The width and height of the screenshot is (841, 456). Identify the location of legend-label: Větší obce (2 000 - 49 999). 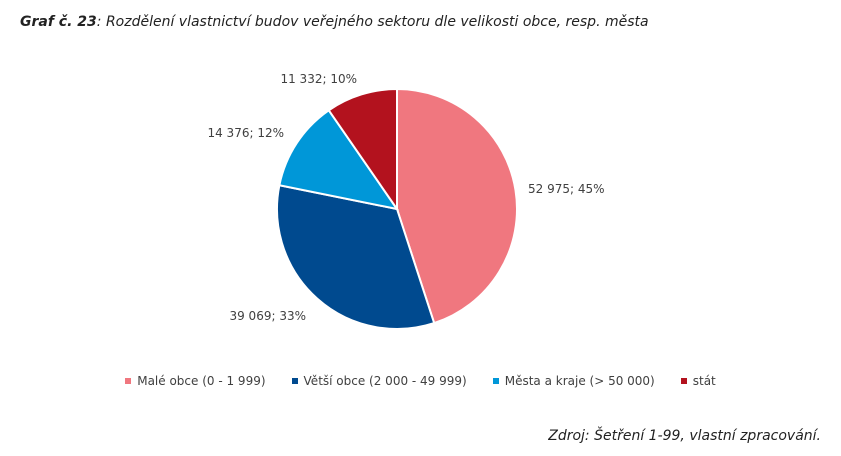
(385, 381).